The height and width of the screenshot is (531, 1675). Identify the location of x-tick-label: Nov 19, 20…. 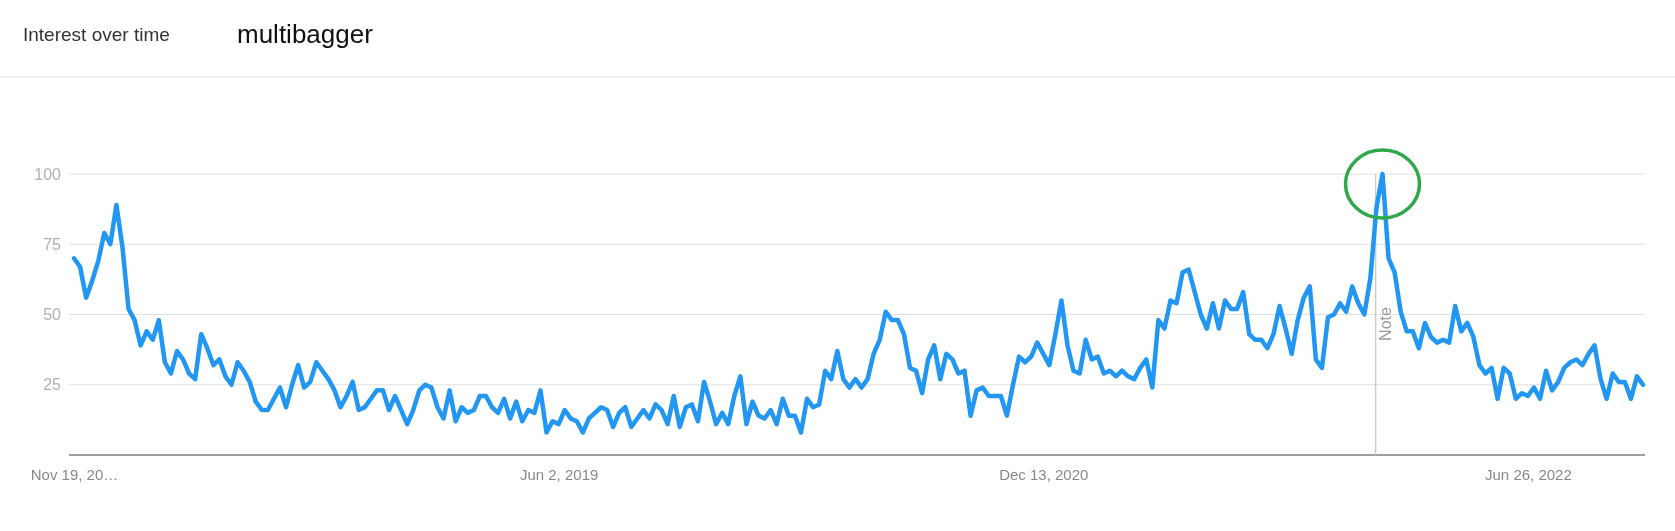
(74, 474).